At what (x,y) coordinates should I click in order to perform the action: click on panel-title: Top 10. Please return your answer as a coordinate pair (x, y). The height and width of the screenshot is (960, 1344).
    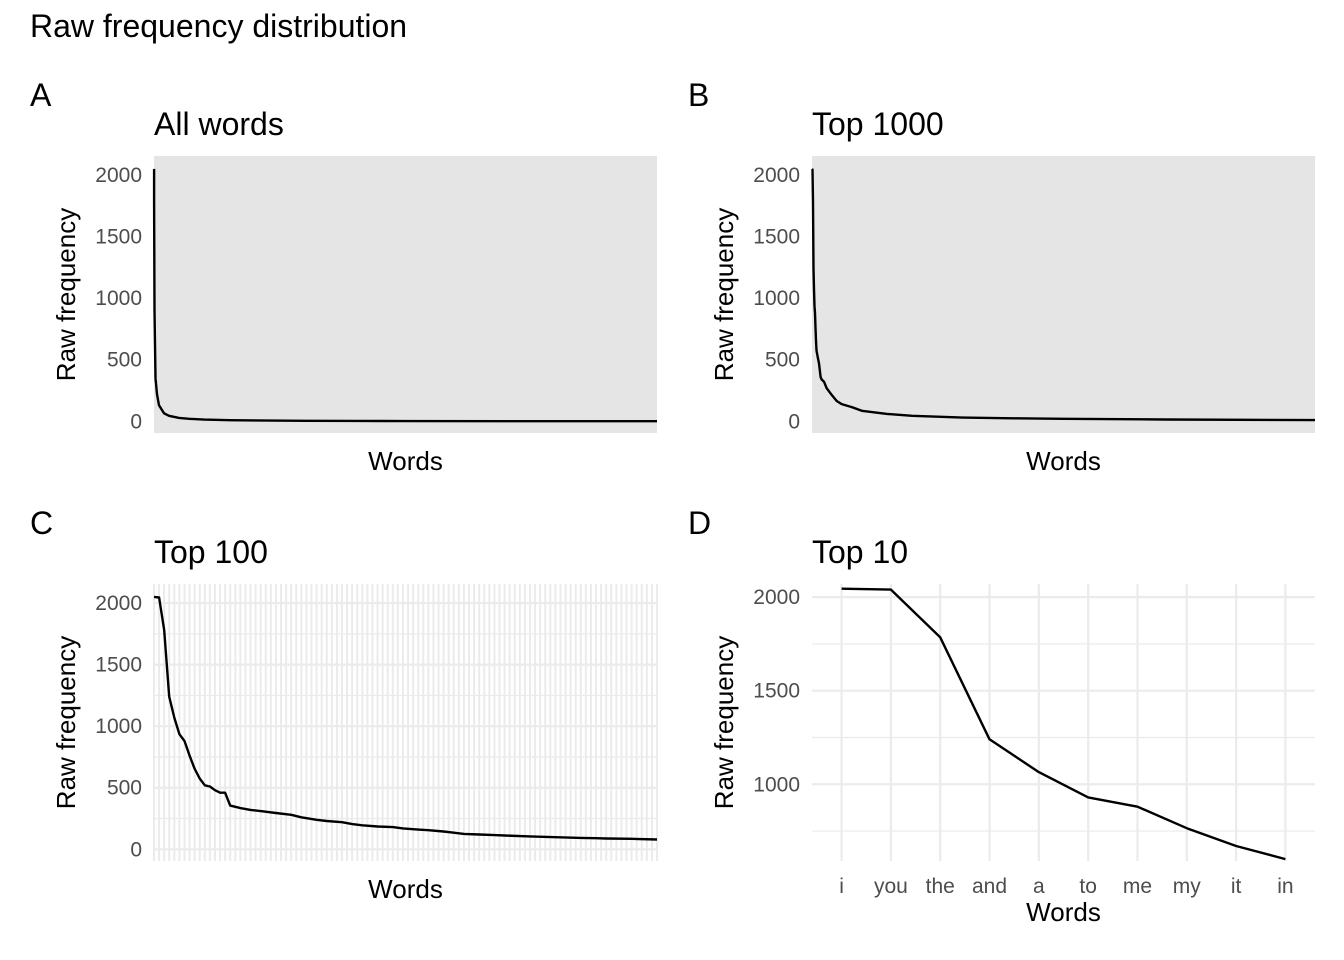
    Looking at the image, I should click on (860, 552).